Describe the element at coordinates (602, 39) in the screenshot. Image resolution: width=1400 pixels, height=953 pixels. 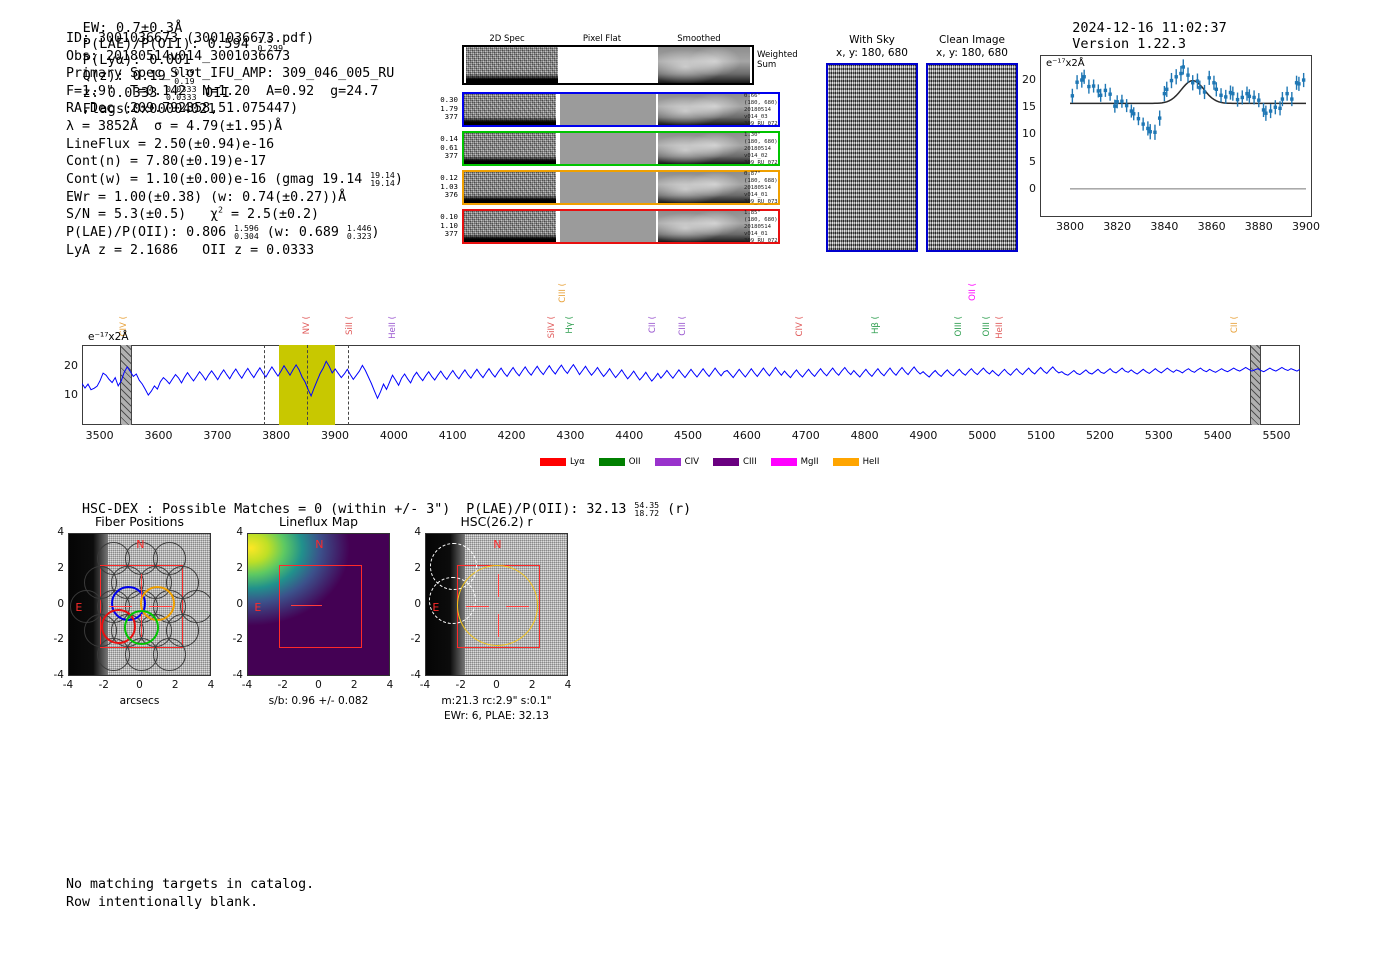
I see `column-header-pixelflat: Pixel Flat` at that location.